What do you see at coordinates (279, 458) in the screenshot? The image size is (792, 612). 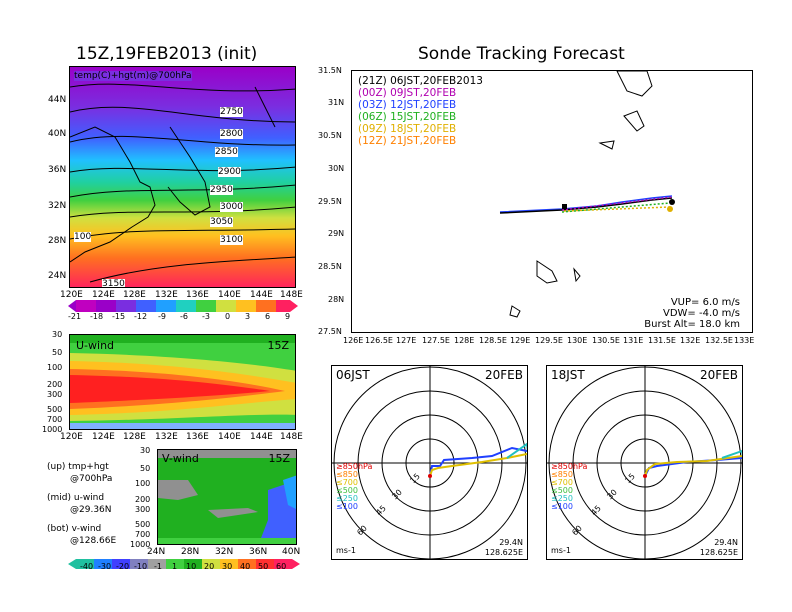 I see `v-wind-time: 15Z` at bounding box center [279, 458].